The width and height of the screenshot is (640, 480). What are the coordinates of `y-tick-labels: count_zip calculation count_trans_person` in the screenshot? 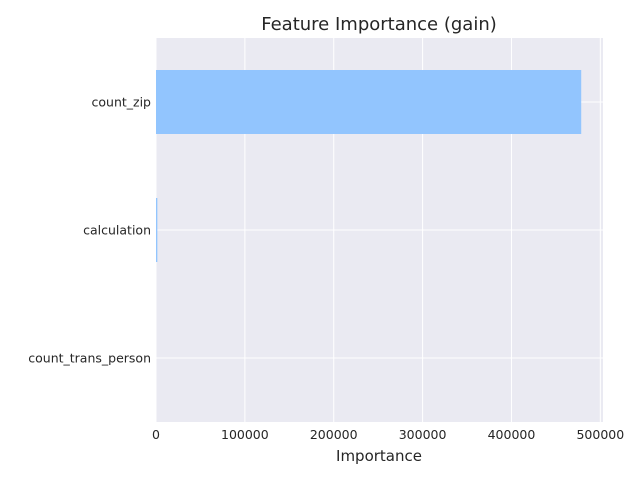 It's located at (89, 230).